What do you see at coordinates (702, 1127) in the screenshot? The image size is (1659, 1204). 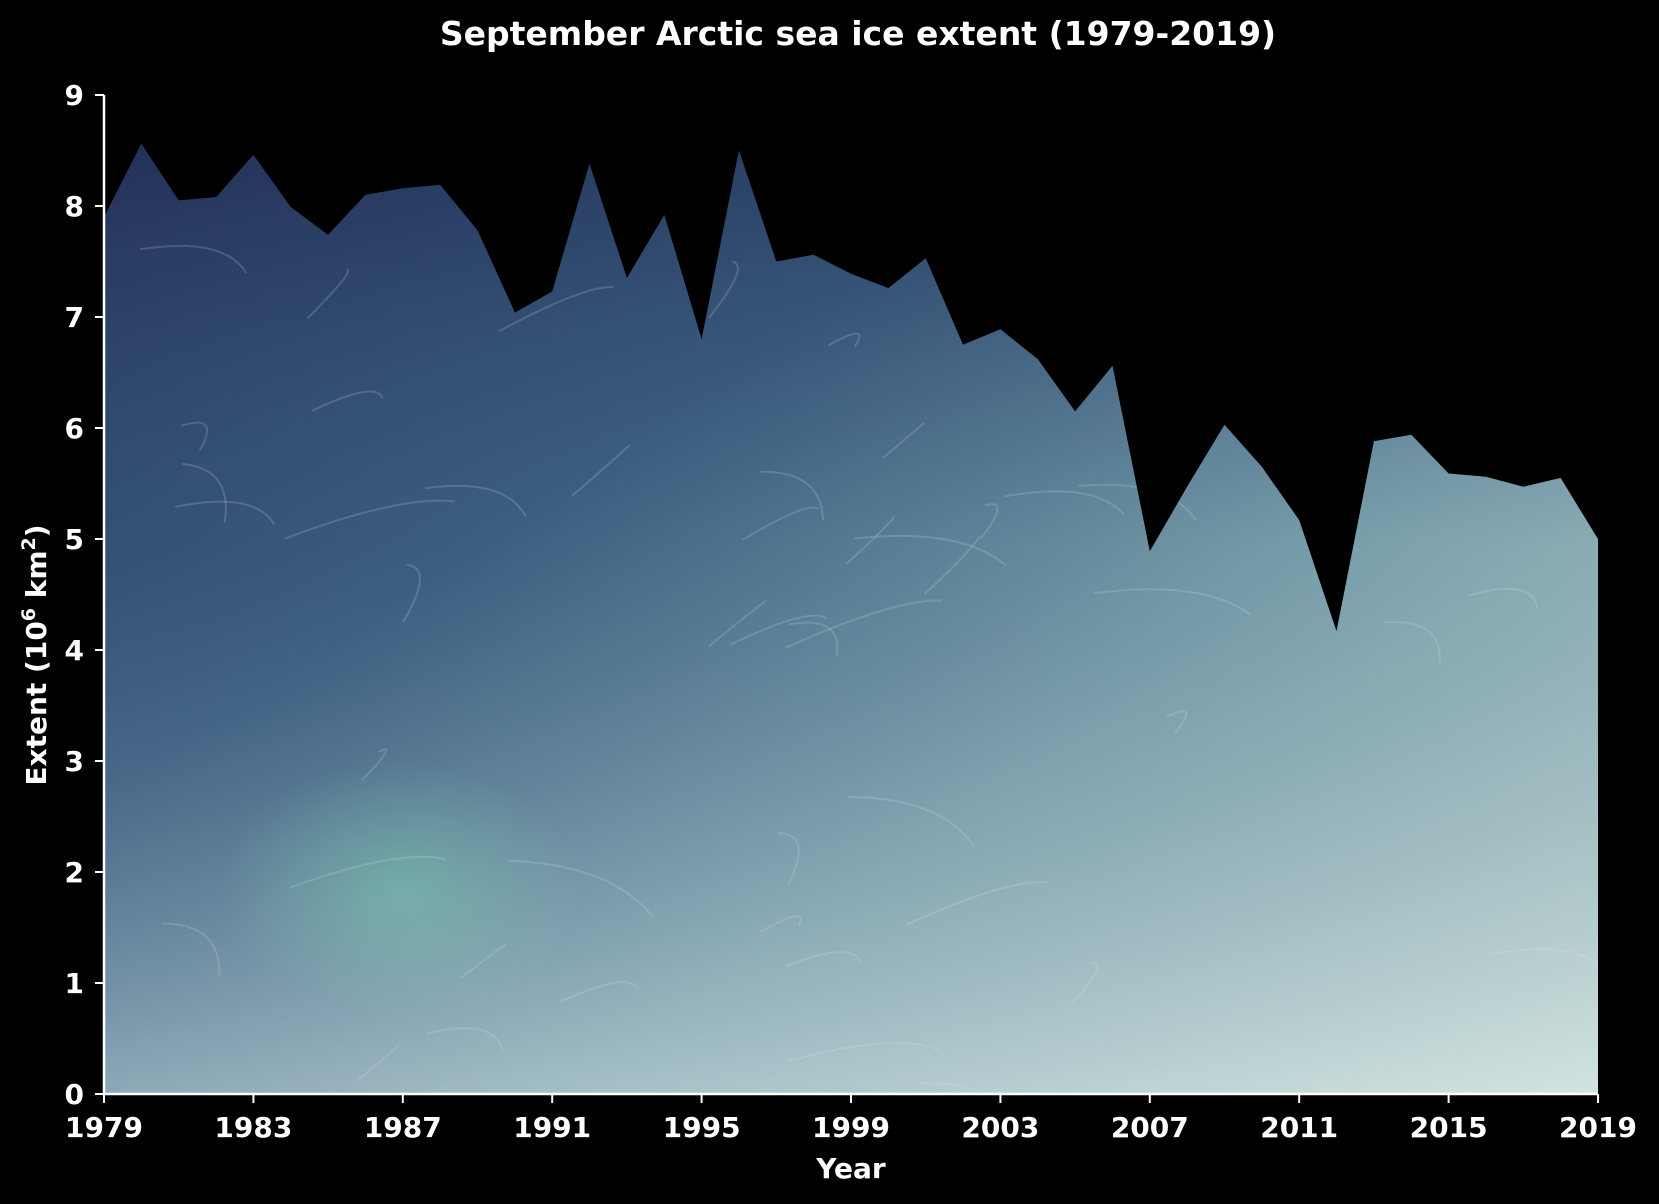 I see `x-tick-label: 1995` at bounding box center [702, 1127].